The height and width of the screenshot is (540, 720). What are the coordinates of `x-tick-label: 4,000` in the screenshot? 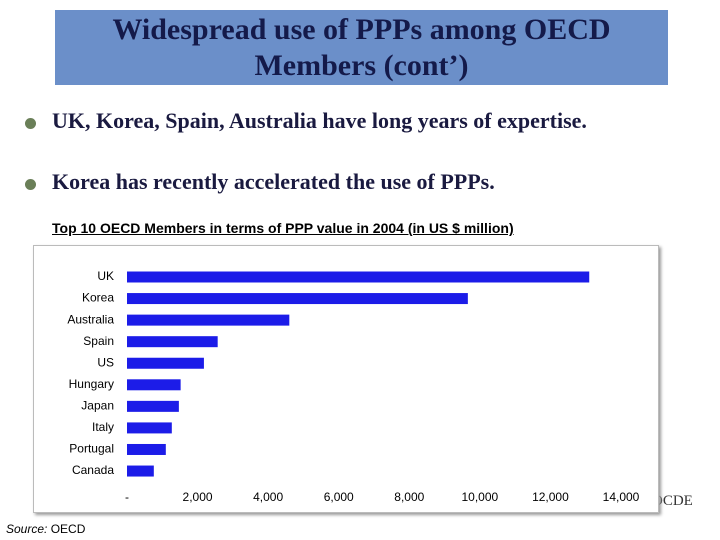 It's located at (268, 497).